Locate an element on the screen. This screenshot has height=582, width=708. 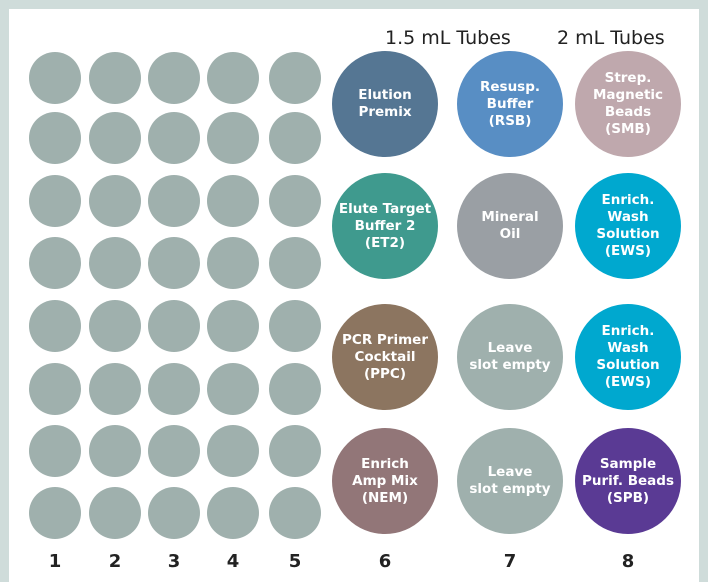
tube-label: PCR Primer Cocktail (PPC) is located at coordinates (385, 356).